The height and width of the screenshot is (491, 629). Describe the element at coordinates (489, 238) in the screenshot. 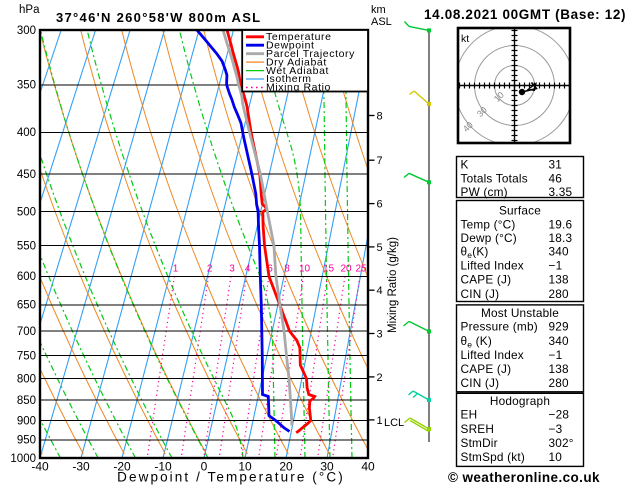

I see `svg-text: Dewp (°C)` at that location.